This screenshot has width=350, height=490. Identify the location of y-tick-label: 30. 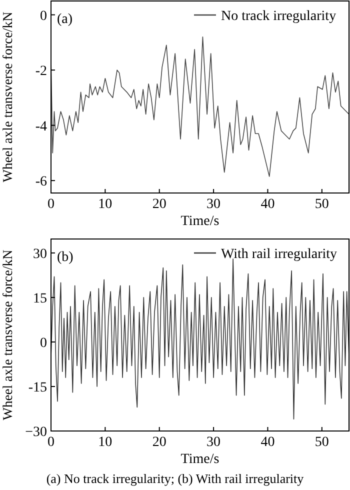
(40, 254).